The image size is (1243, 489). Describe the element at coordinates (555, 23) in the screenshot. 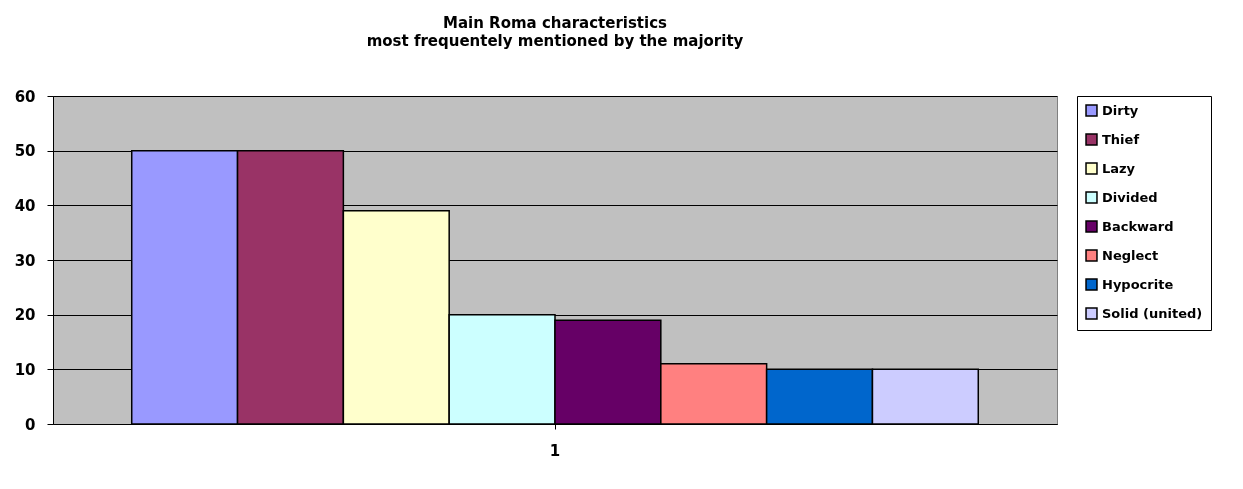

I see `chart-title: Main Roma characteristics` at that location.